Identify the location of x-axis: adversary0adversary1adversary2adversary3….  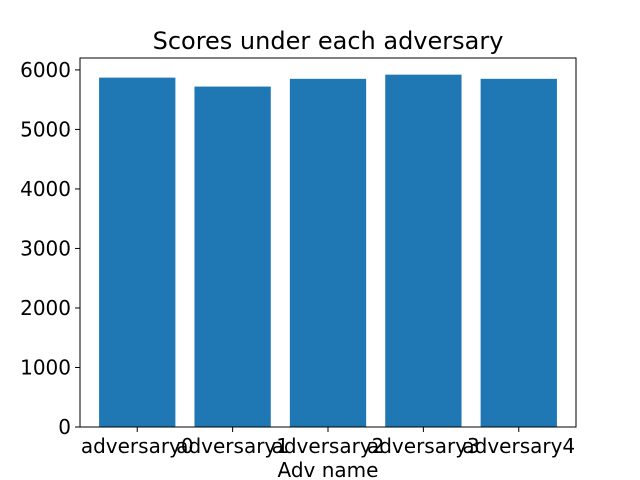
(328, 442).